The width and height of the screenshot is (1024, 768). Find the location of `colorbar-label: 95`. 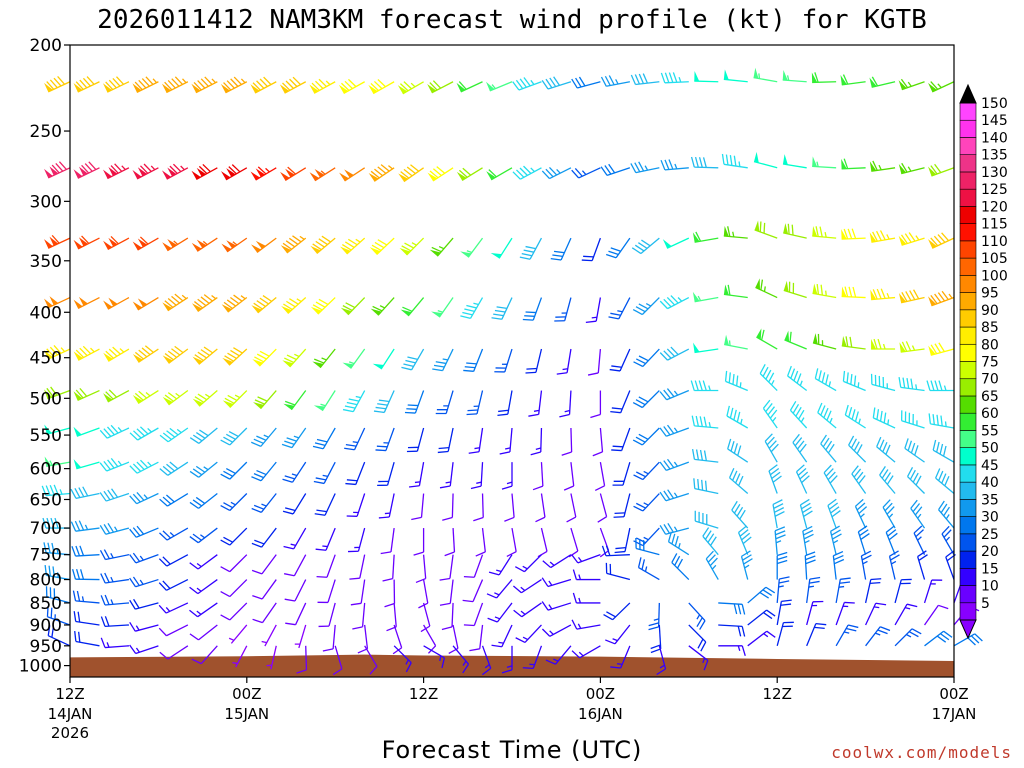

colorbar-label: 95 is located at coordinates (990, 294).